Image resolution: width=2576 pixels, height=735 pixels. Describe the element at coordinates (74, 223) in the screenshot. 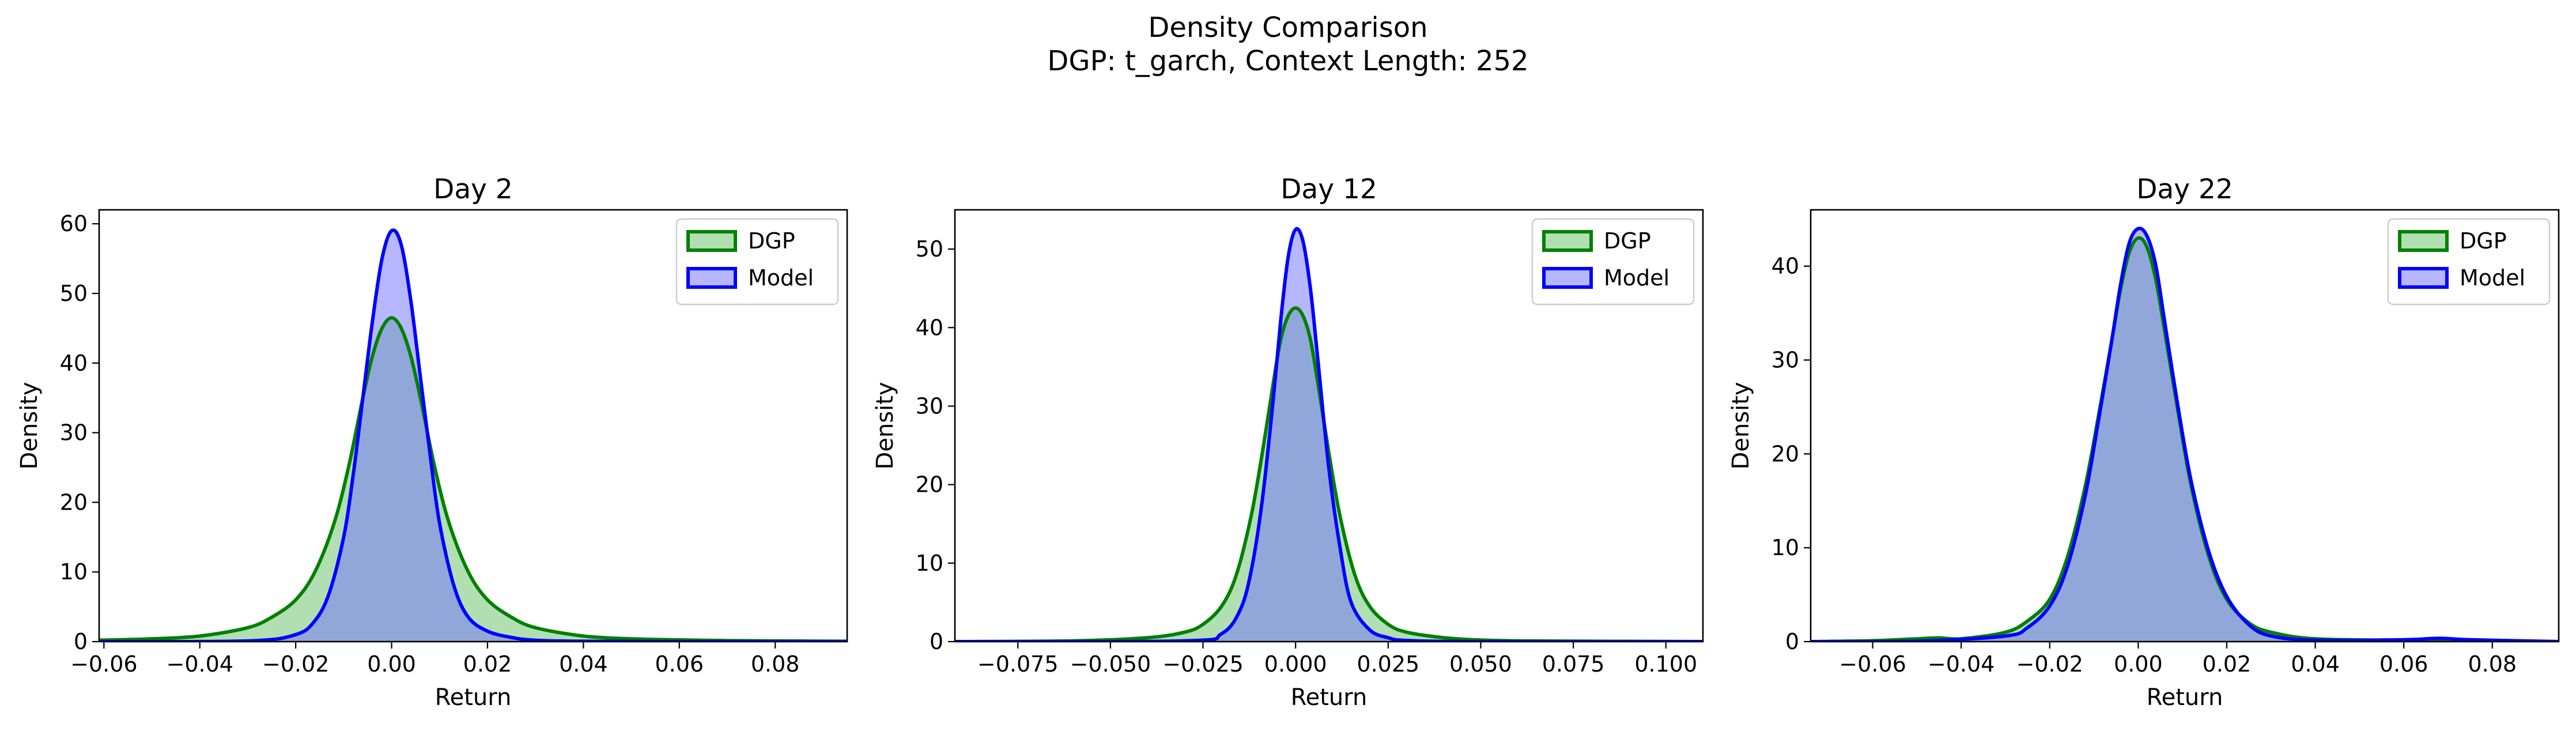

I see `y-tick-label: 60` at that location.